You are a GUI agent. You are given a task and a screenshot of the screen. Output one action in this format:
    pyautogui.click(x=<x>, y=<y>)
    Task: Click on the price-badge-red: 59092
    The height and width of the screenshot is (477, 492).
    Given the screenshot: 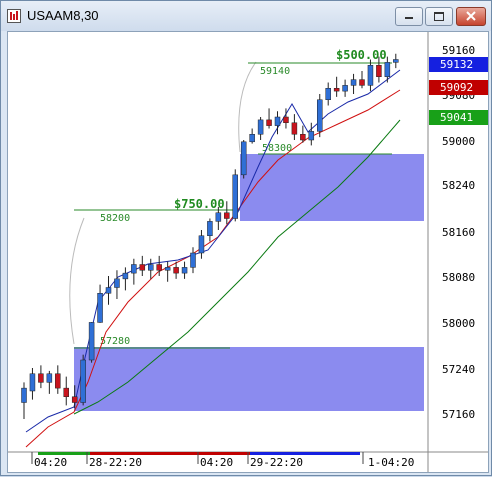 What is the action you would take?
    pyautogui.click(x=458, y=87)
    